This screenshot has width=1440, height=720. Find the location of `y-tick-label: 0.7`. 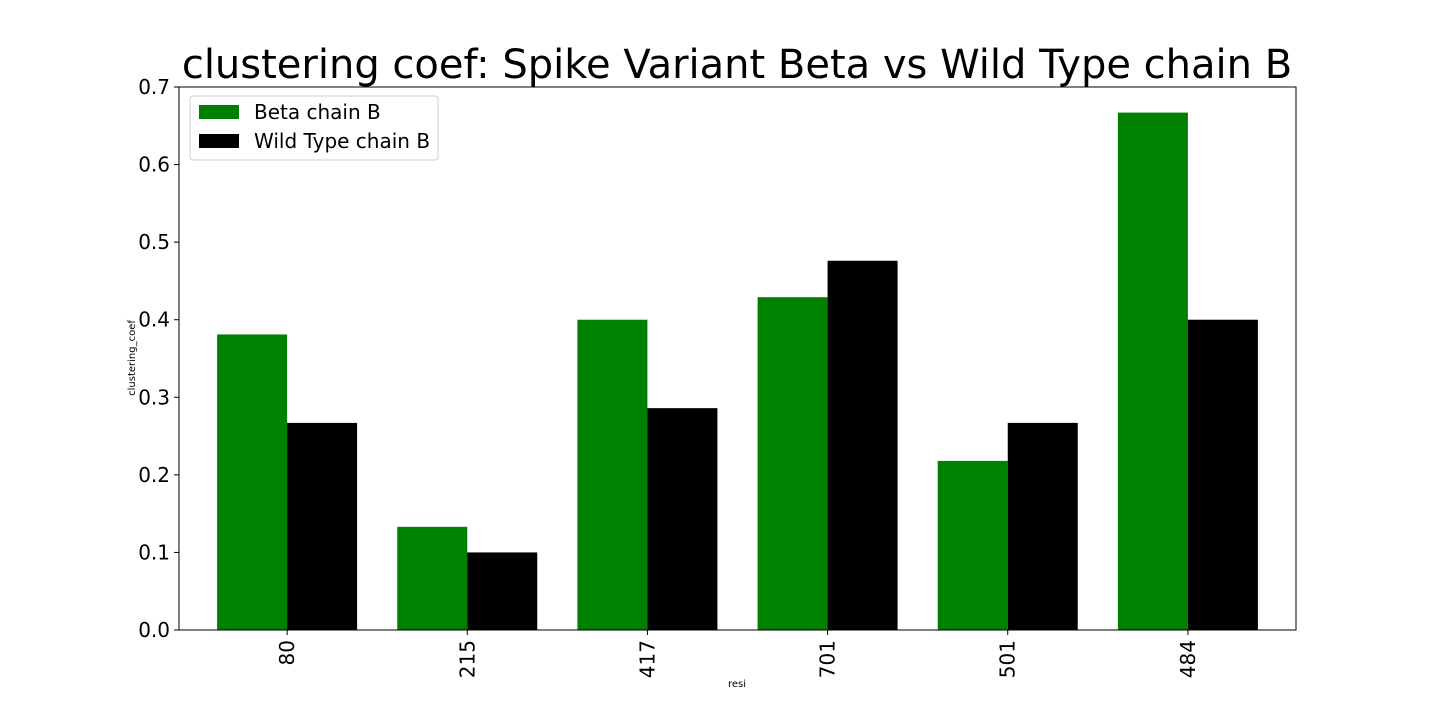

y-tick-label: 0.7 is located at coordinates (154, 87).